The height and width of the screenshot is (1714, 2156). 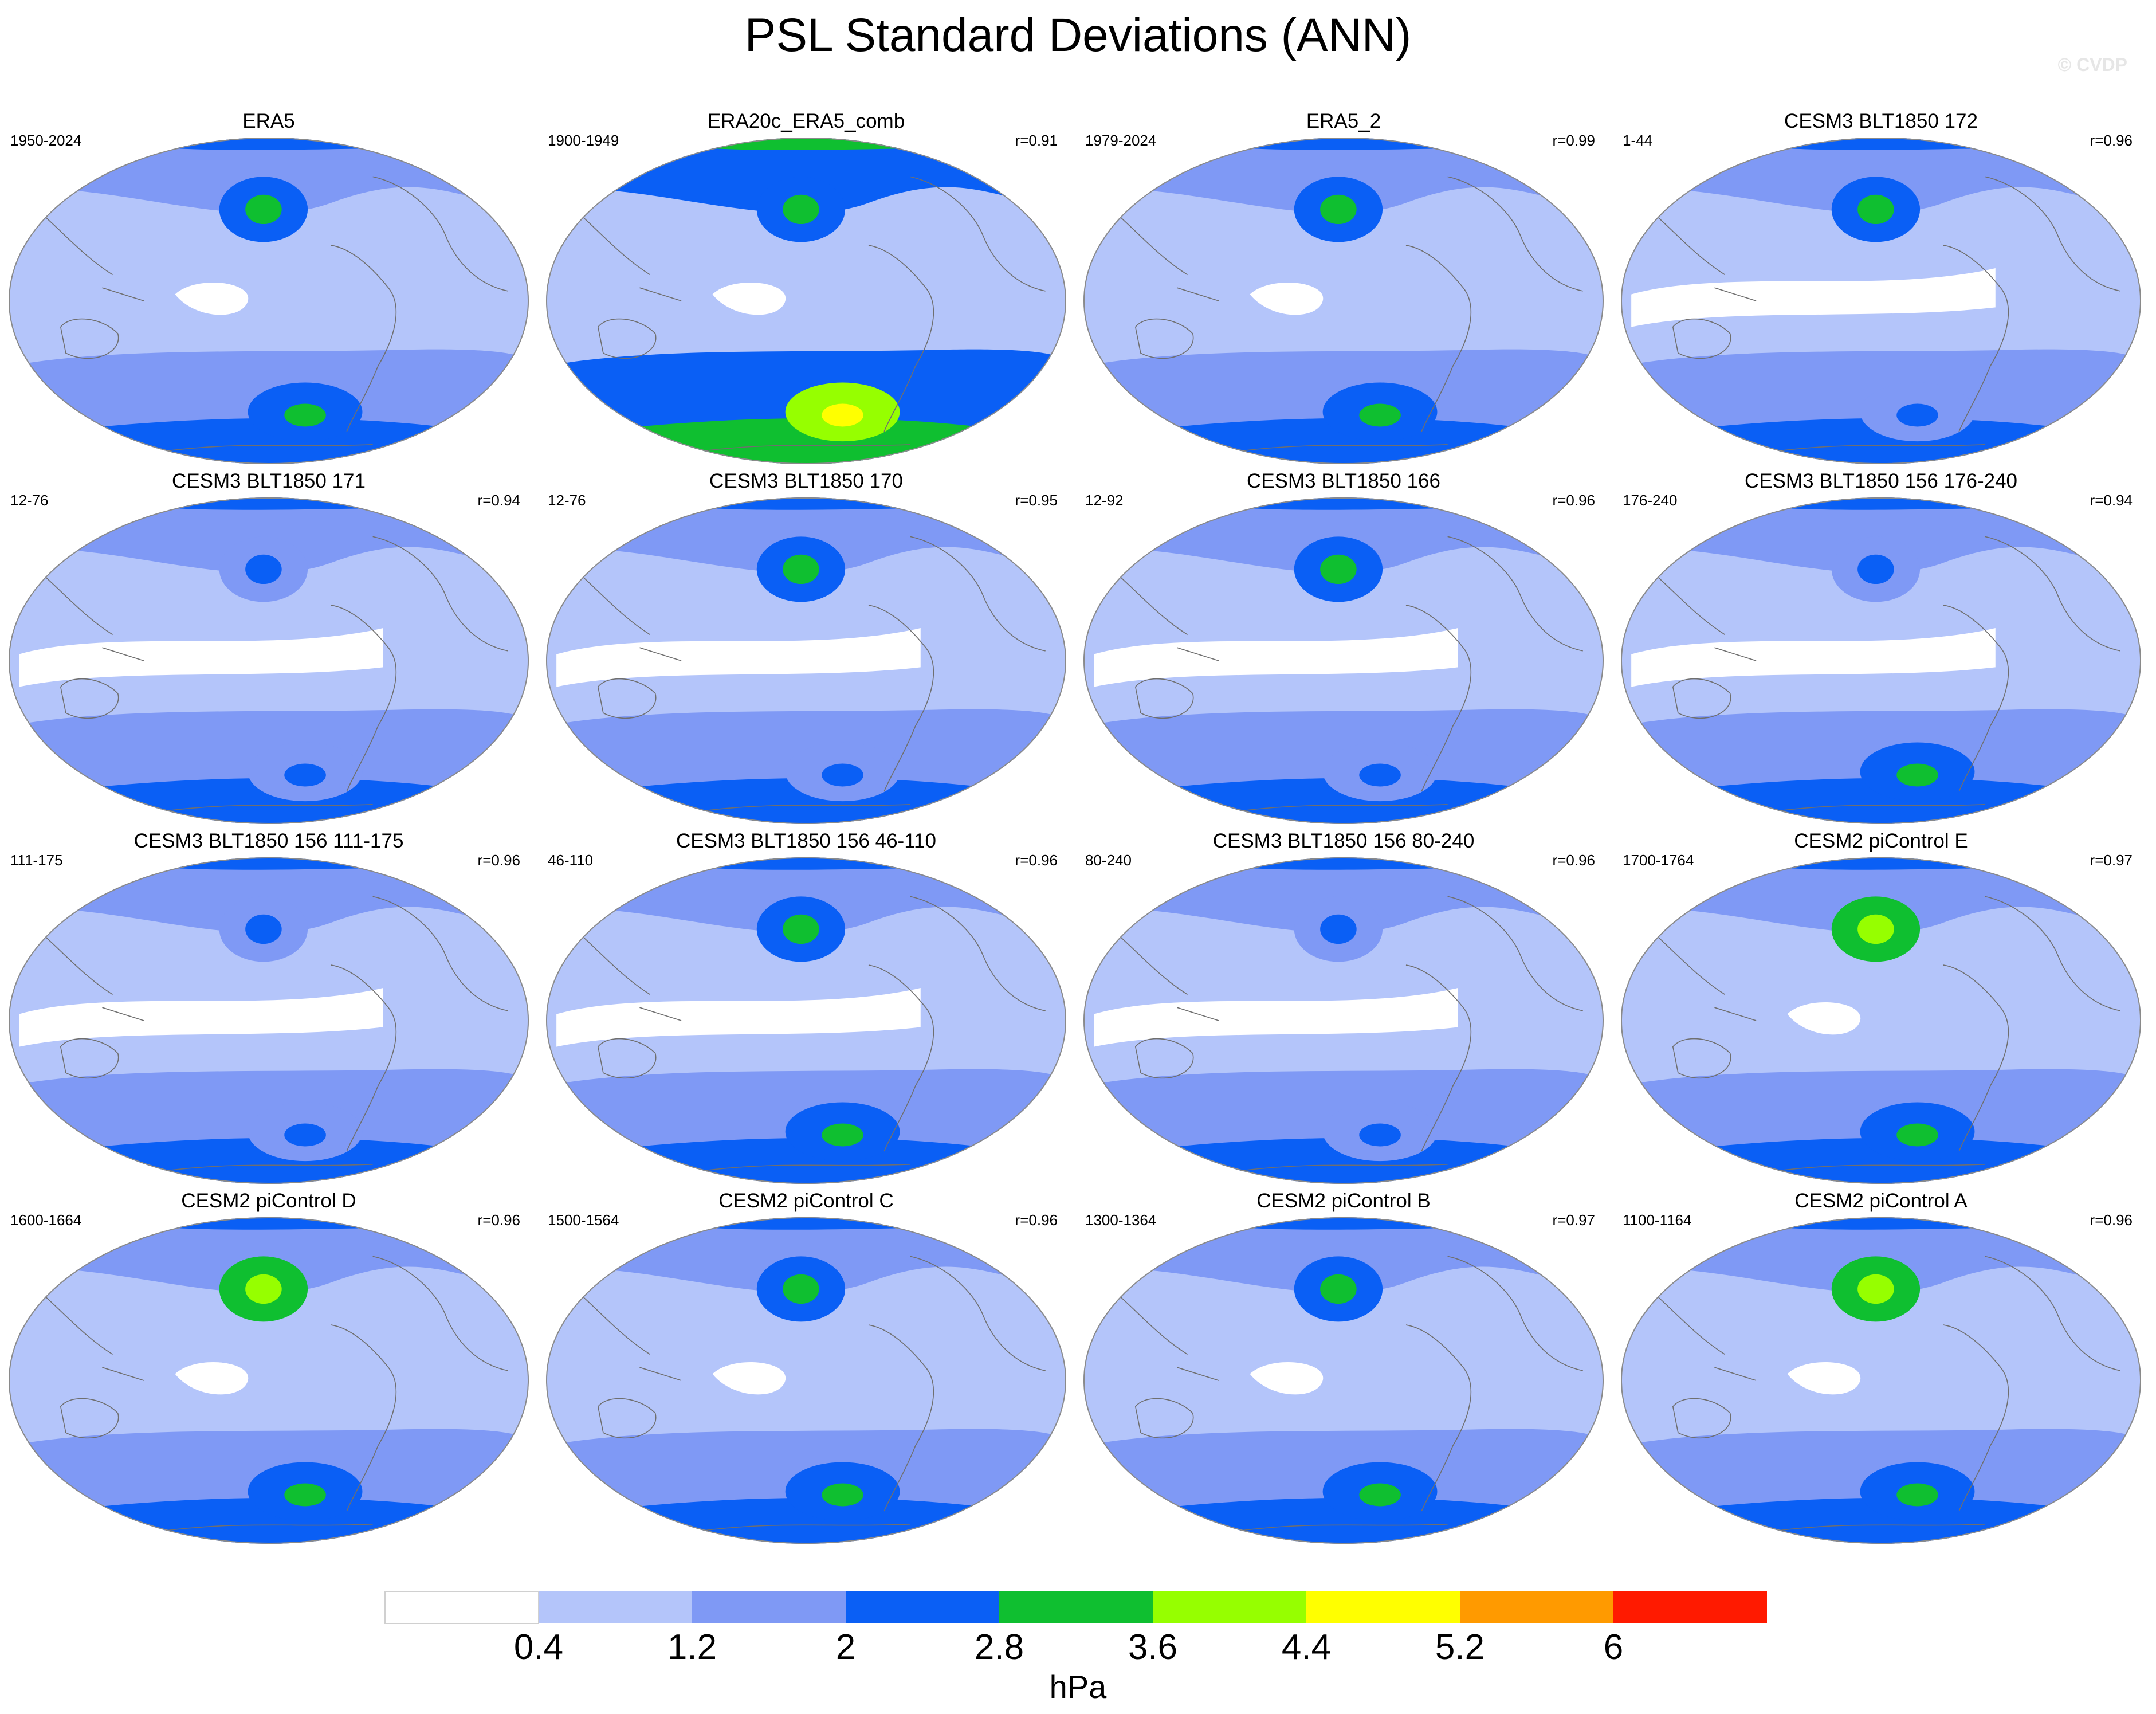 What do you see at coordinates (806, 481) in the screenshot?
I see `panel-title: CESM3 BLT1850 170` at bounding box center [806, 481].